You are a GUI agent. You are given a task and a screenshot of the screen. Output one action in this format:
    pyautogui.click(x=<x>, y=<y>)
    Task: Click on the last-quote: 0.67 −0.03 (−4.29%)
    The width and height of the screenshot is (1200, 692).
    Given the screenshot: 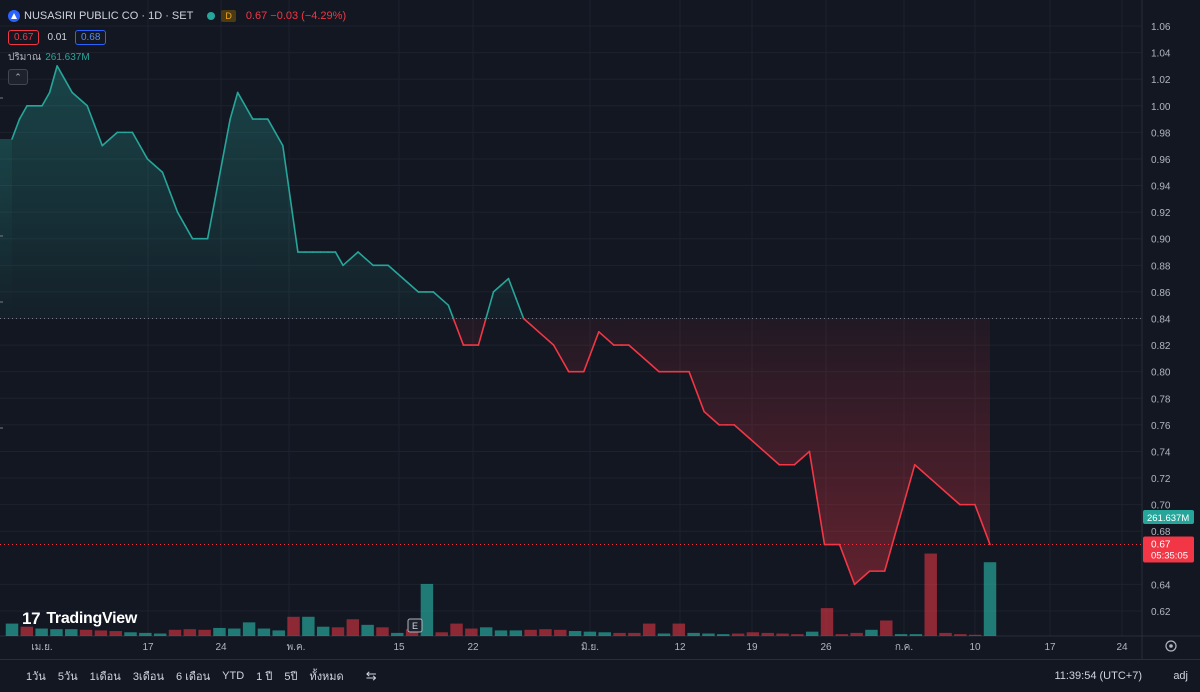 What is the action you would take?
    pyautogui.click(x=296, y=16)
    